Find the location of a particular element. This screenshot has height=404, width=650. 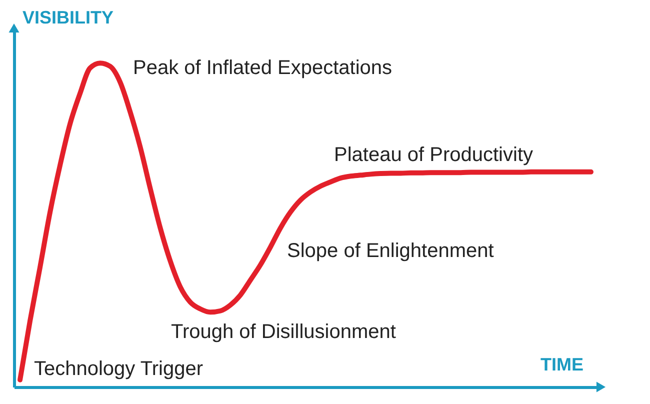

annotation: Trough of Disillusionment is located at coordinates (283, 332).